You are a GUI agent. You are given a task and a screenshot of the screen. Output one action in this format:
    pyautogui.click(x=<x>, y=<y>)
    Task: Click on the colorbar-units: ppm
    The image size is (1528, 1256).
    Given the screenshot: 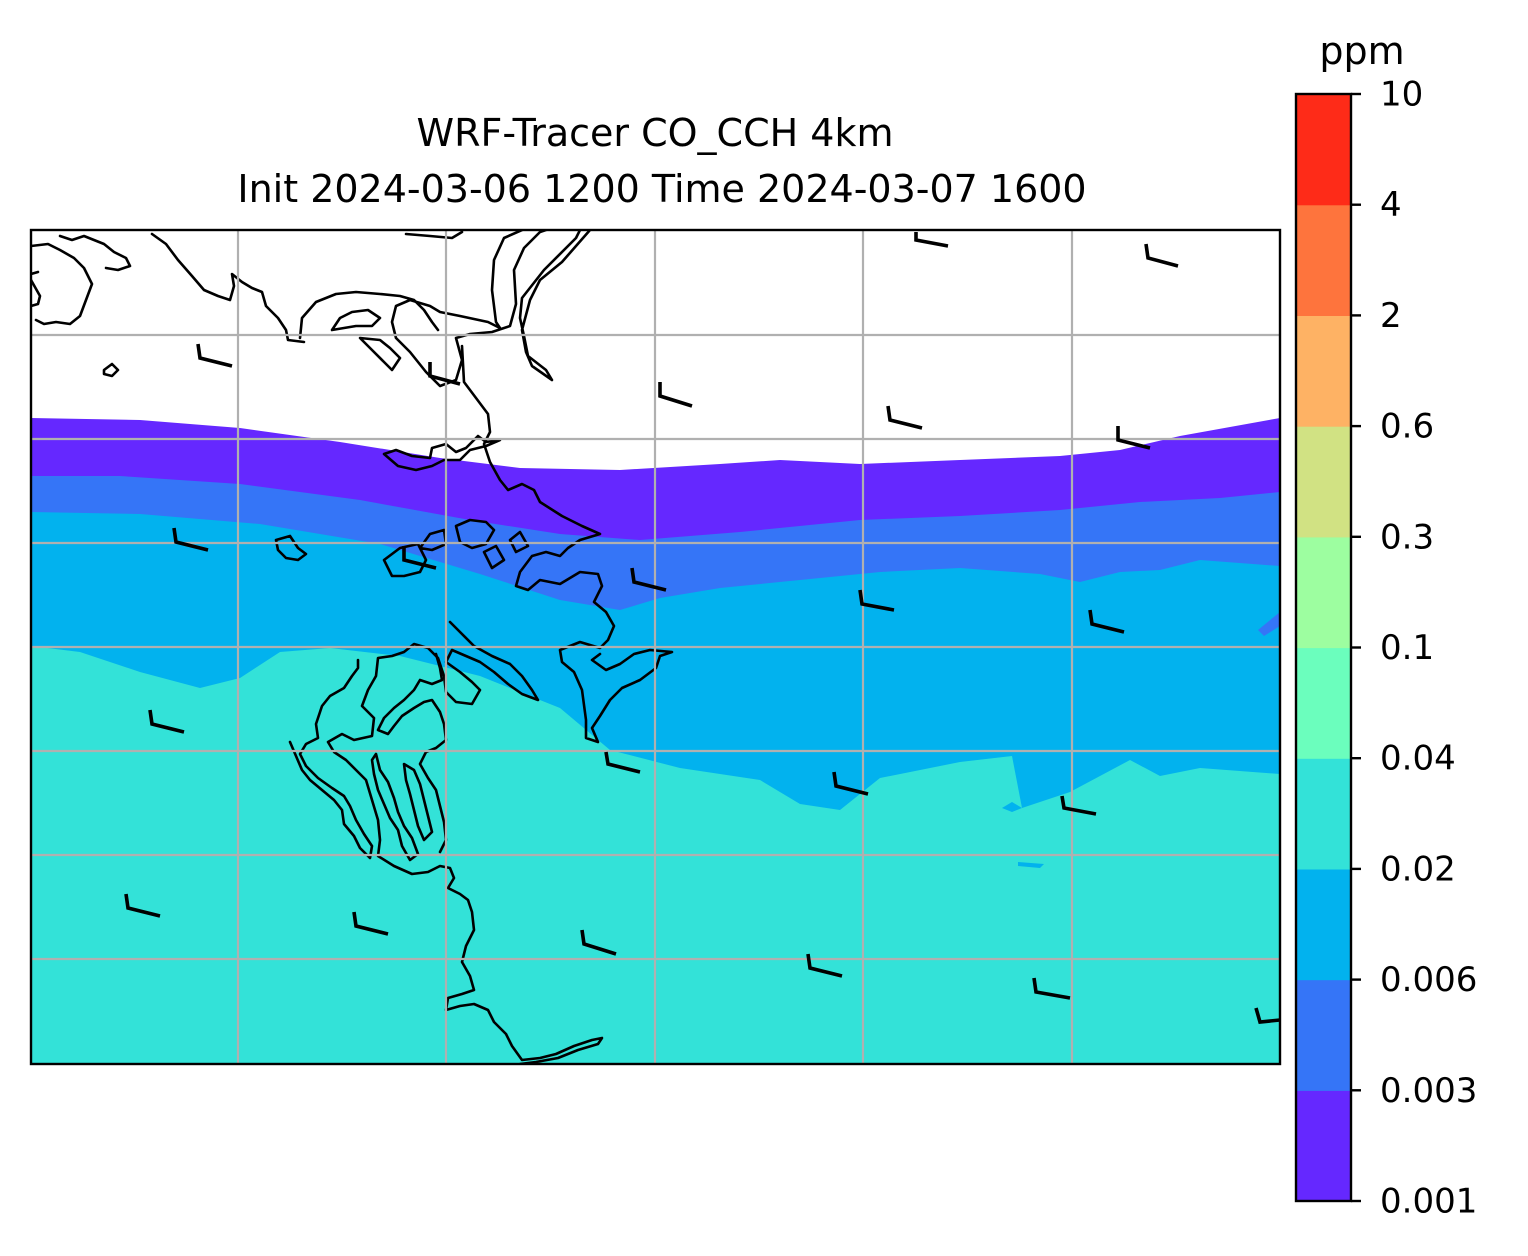 What is the action you would take?
    pyautogui.click(x=1361, y=51)
    